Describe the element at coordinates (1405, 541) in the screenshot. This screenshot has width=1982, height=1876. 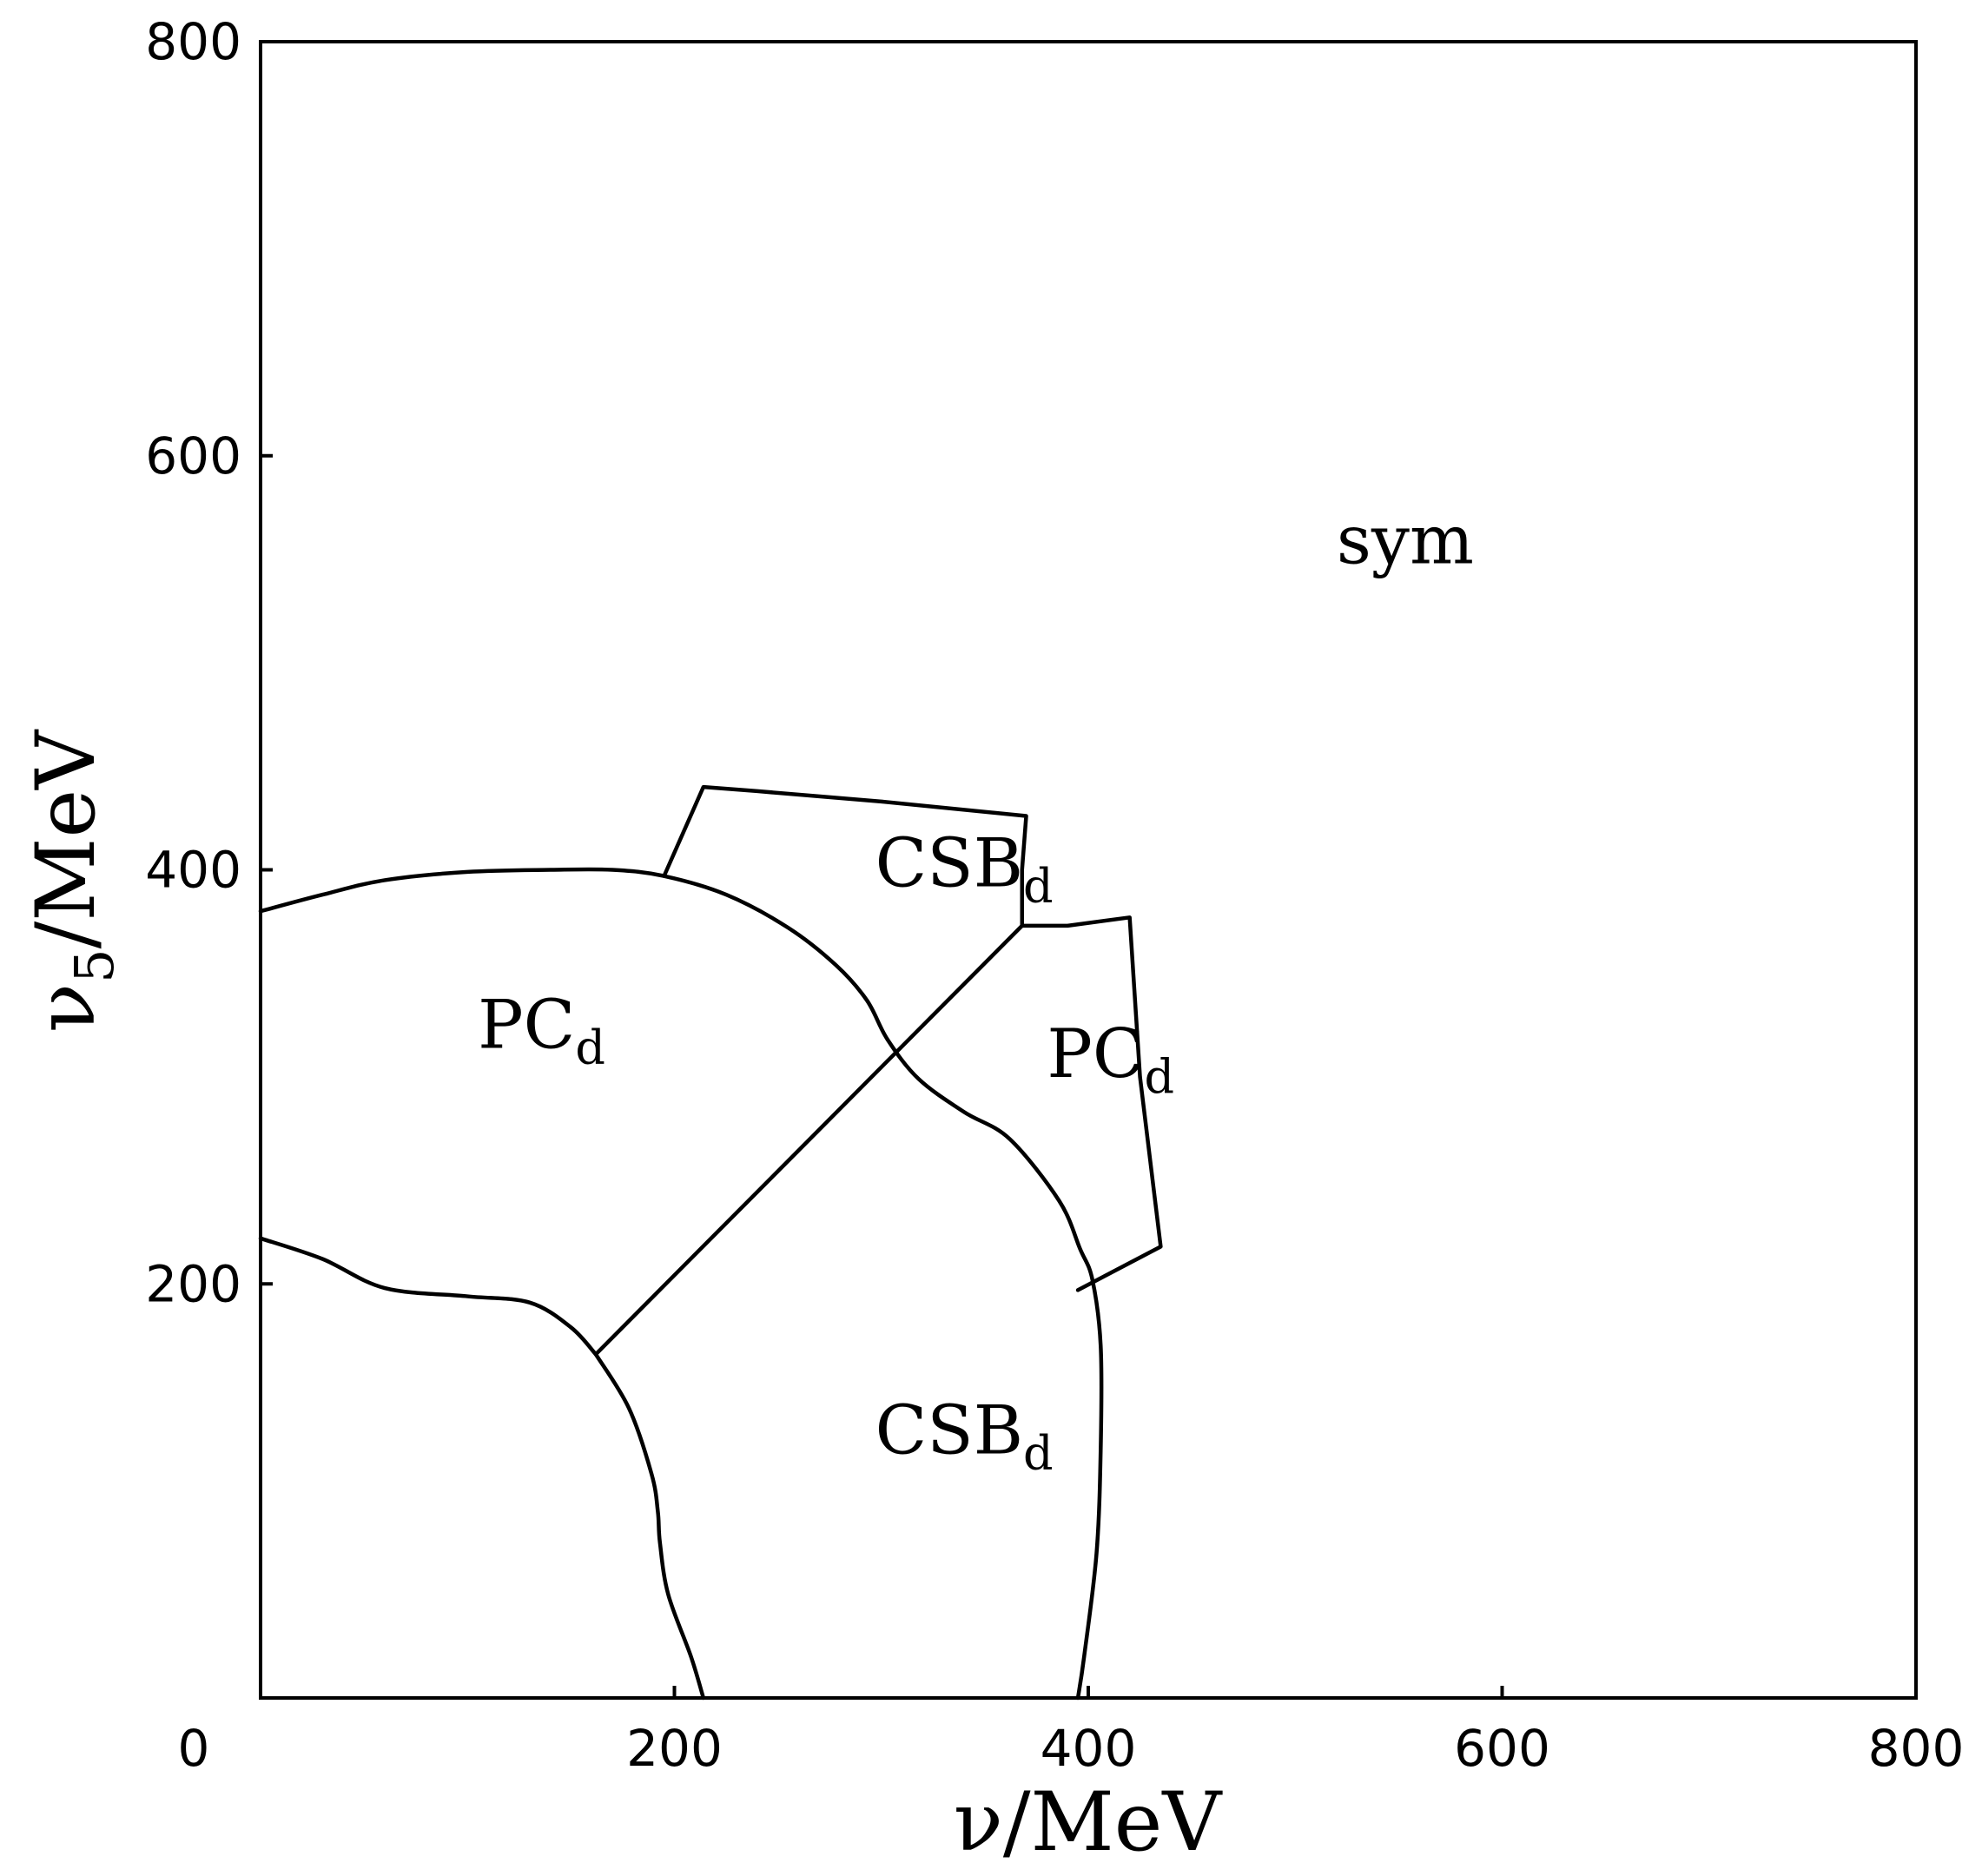
I see `region-label: sym` at that location.